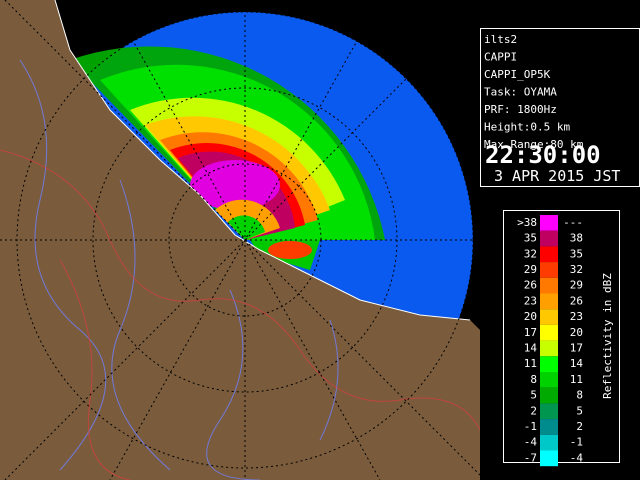  Describe the element at coordinates (533, 379) in the screenshot. I see `legend-low: 8` at that location.